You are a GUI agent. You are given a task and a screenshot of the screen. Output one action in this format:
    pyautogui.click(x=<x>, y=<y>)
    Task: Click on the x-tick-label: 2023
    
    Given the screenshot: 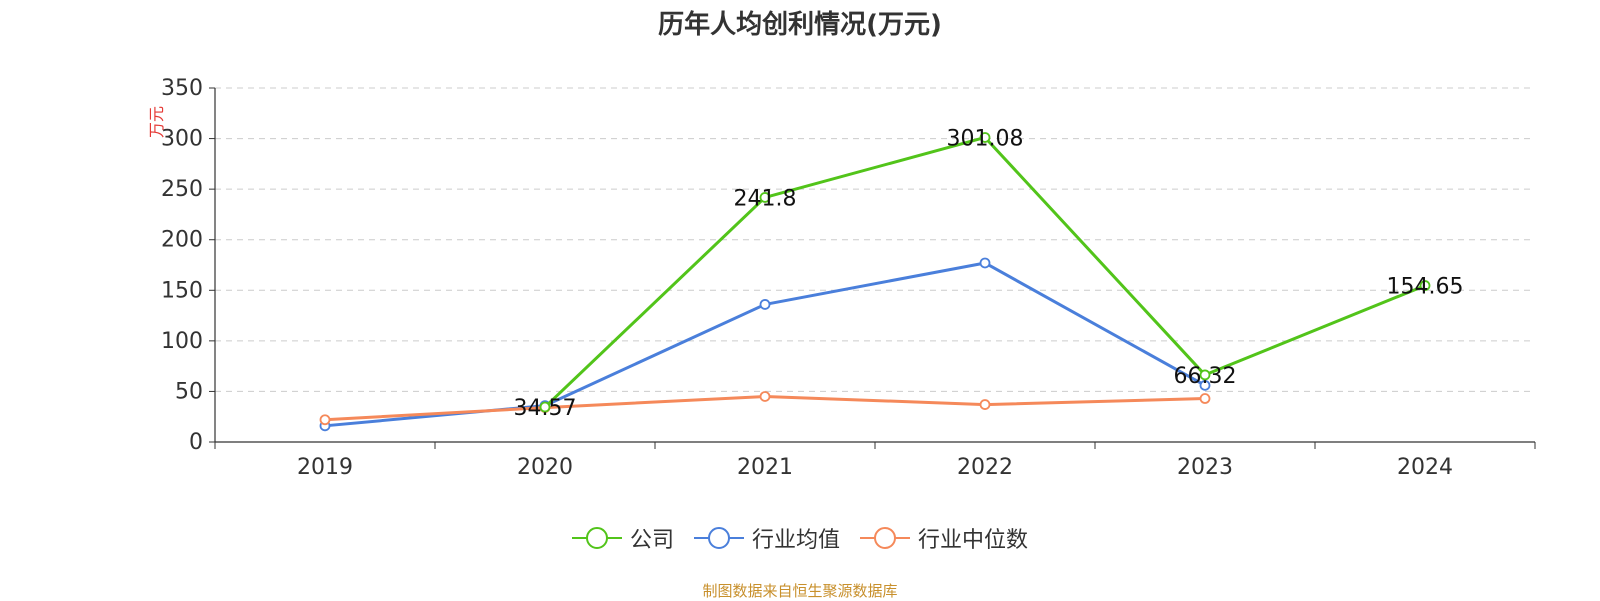 What is the action you would take?
    pyautogui.click(x=1205, y=467)
    